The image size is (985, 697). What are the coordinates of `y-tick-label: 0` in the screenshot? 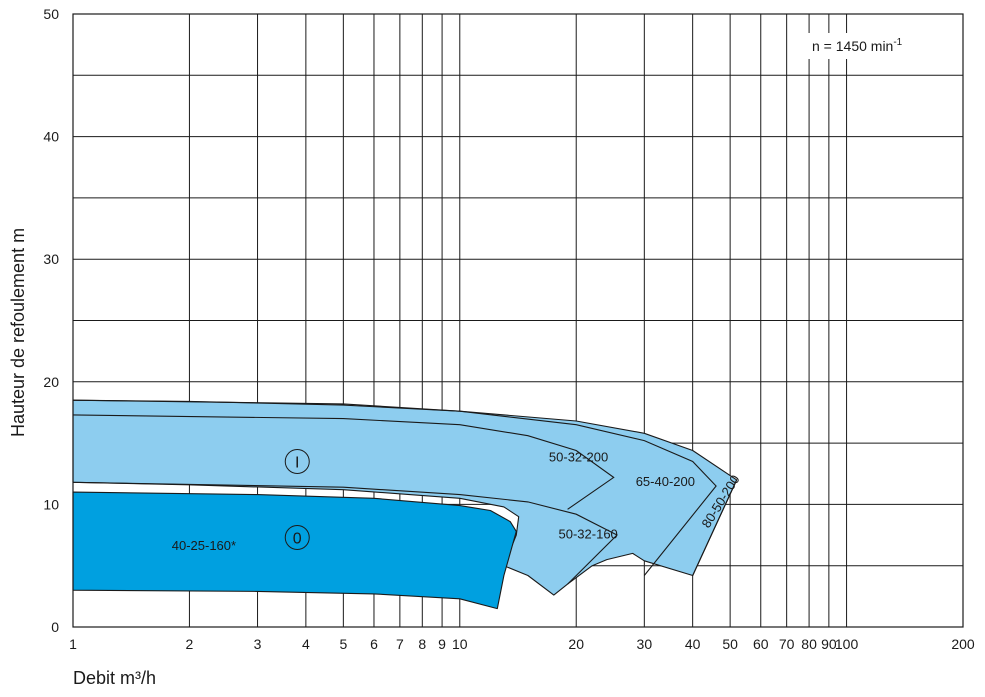 It's located at (55, 627).